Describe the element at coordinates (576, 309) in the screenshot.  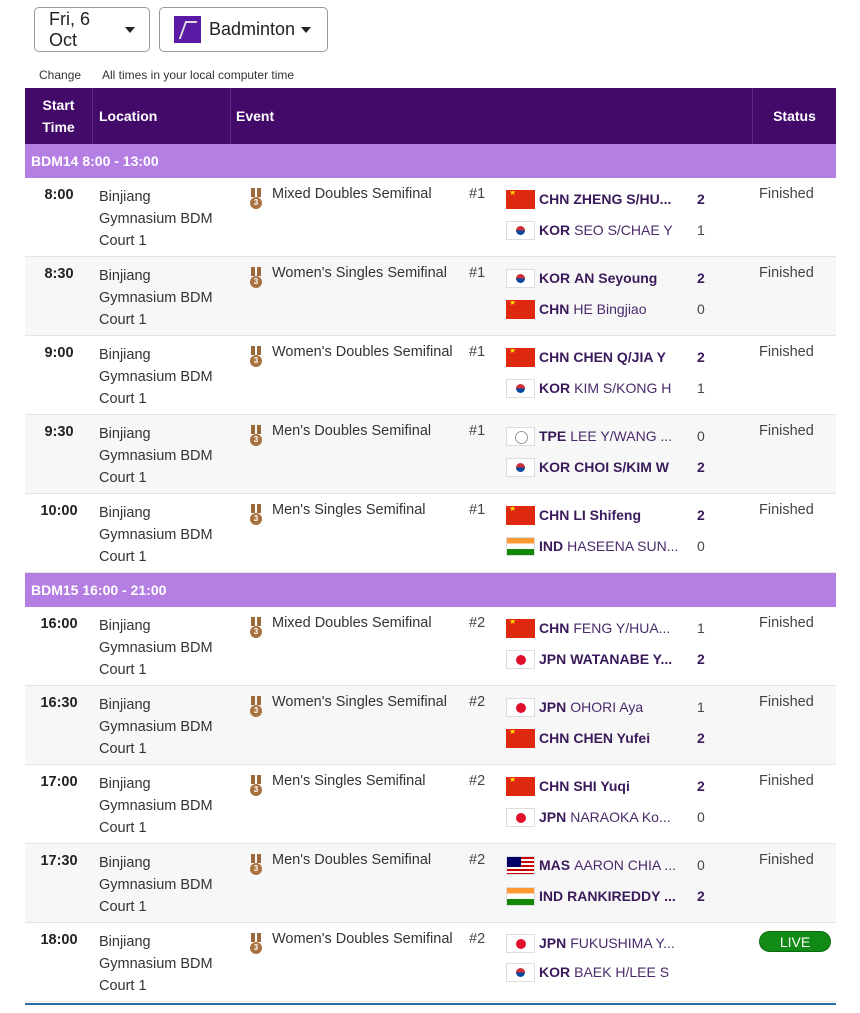
I see `competitor: CHN HE Bingjiao` at that location.